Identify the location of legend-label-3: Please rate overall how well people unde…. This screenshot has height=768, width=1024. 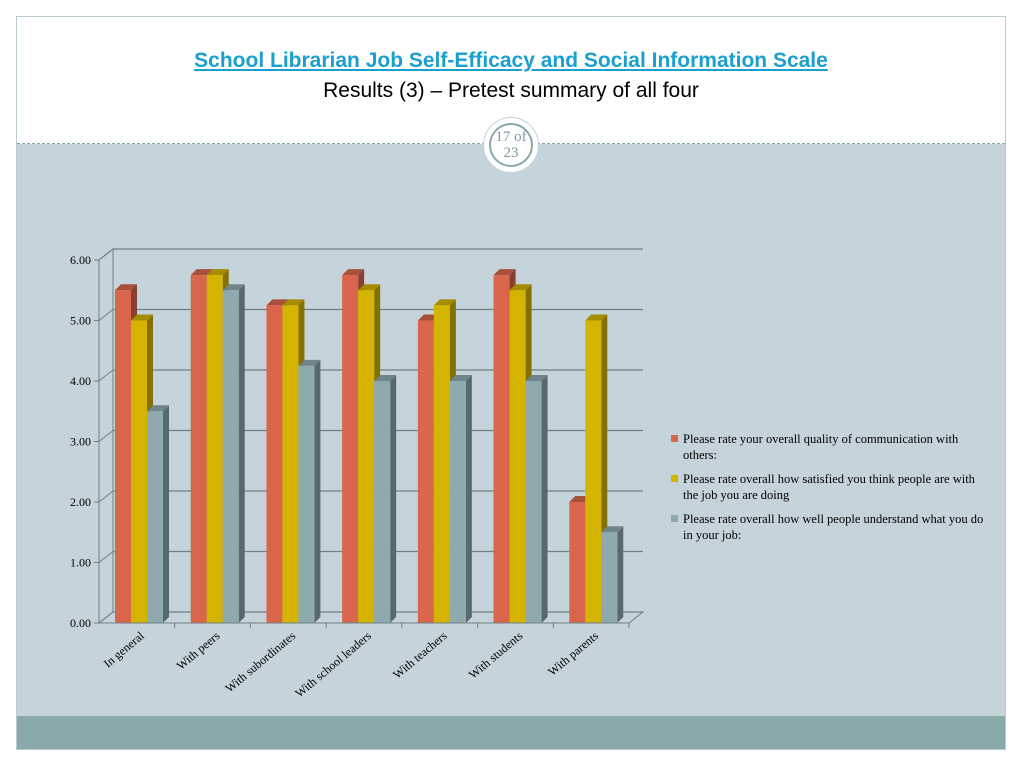
(833, 527).